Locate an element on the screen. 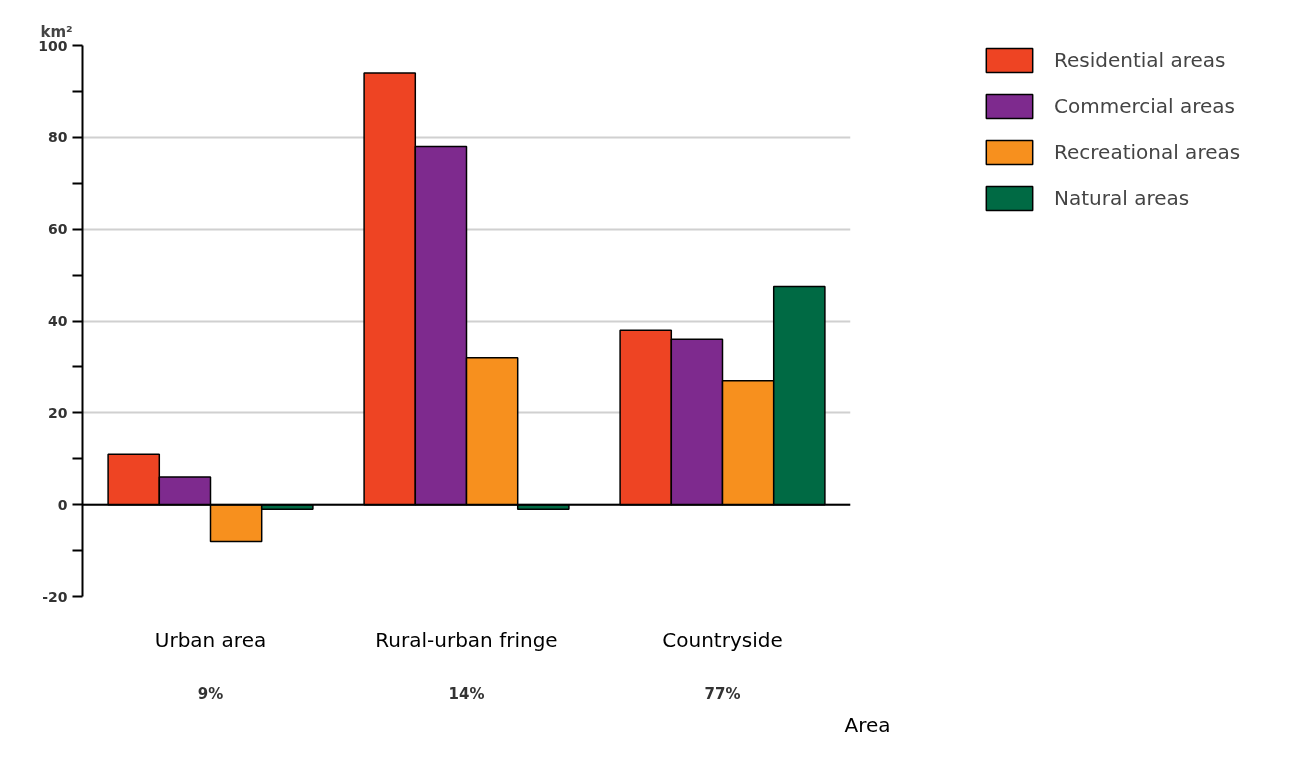 This screenshot has height=758, width=1309. text: 9% is located at coordinates (210, 693).